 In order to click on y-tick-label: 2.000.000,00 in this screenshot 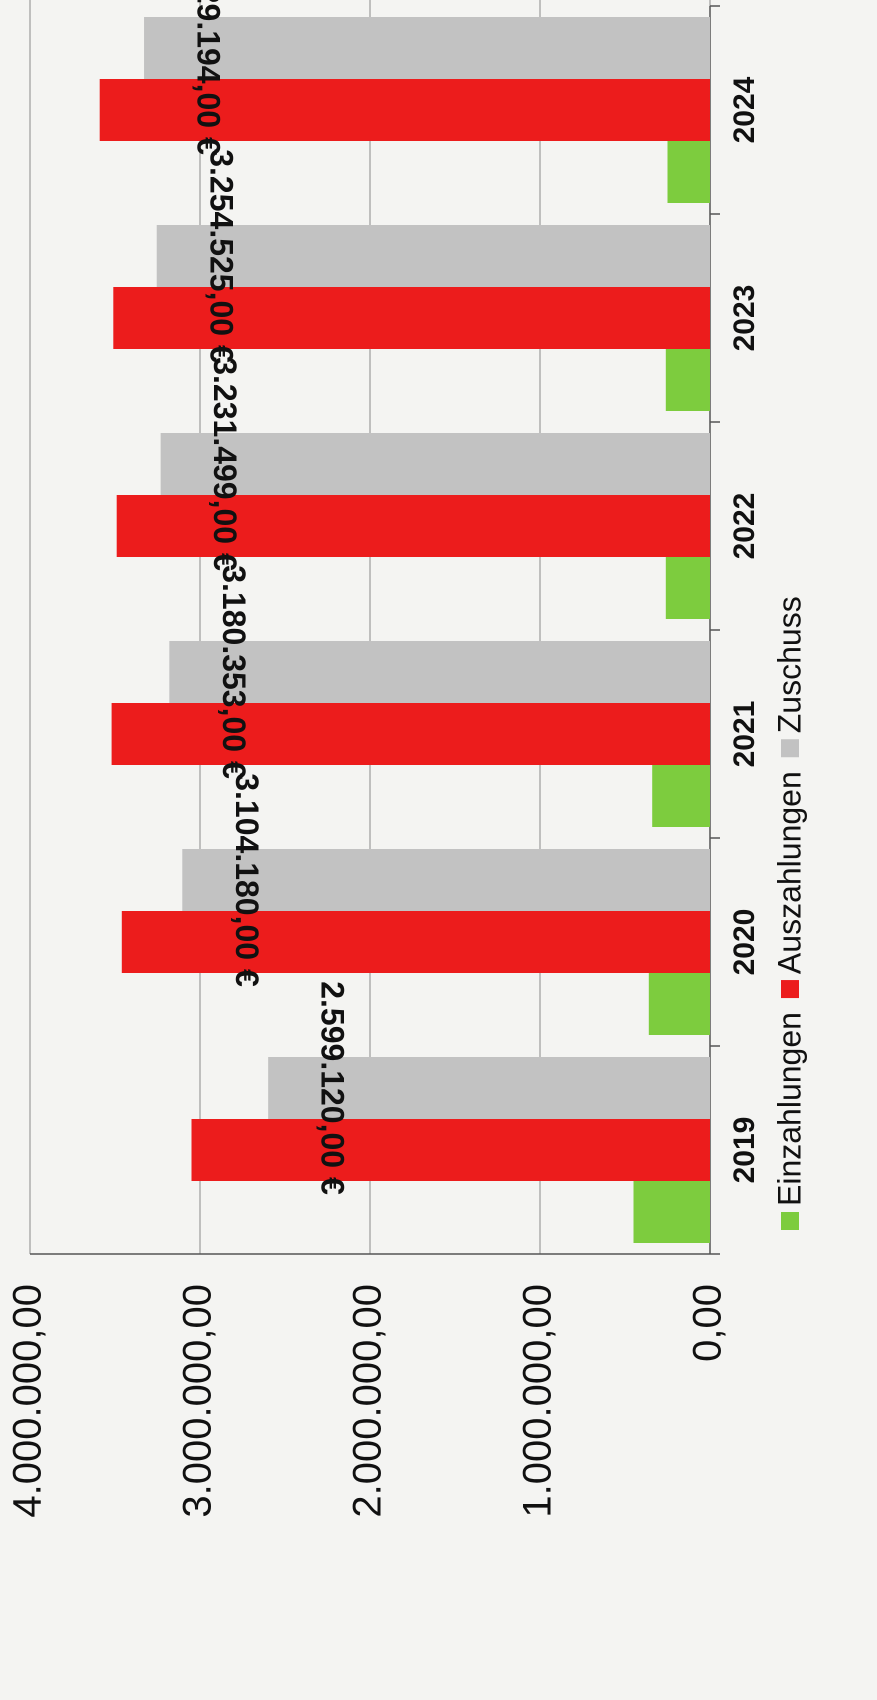, I will do `click(368, 1401)`.